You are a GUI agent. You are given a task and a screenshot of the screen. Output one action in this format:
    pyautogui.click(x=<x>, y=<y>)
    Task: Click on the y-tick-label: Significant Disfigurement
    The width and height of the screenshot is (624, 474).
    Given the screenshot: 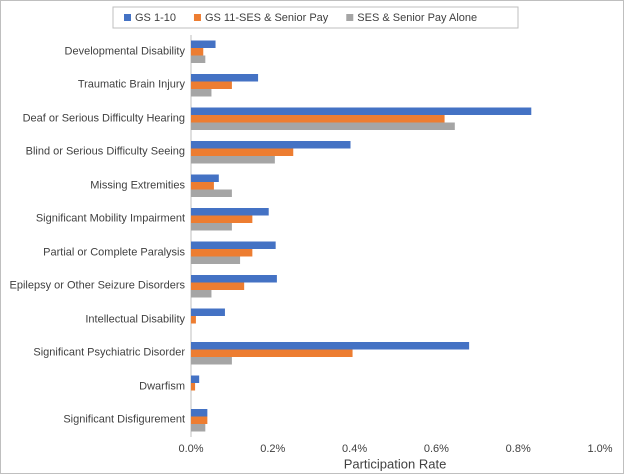 What is the action you would take?
    pyautogui.click(x=124, y=419)
    